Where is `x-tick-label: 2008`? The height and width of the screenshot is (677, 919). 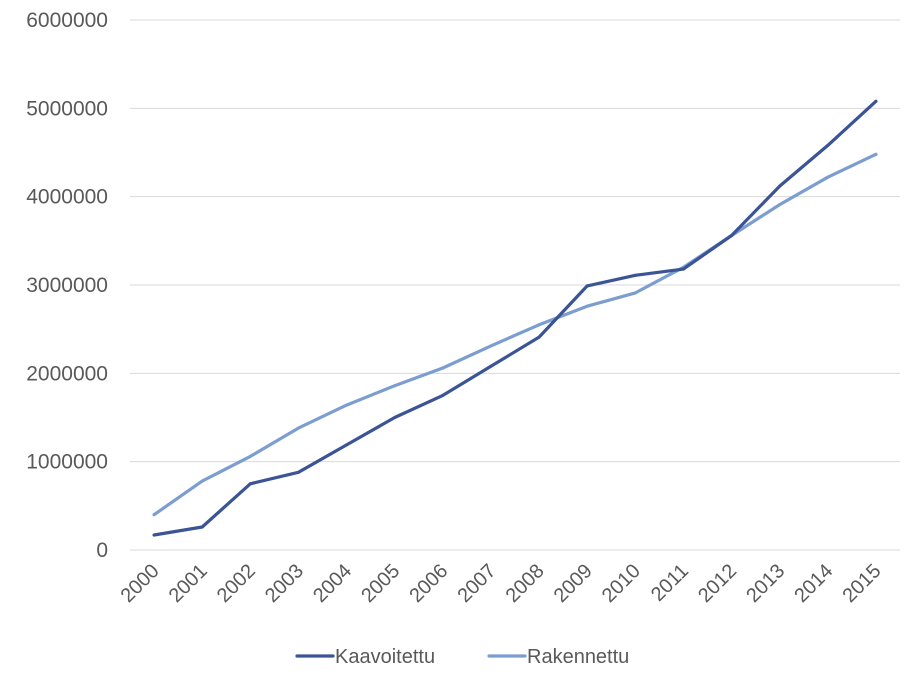 x-tick-label: 2008 is located at coordinates (525, 583).